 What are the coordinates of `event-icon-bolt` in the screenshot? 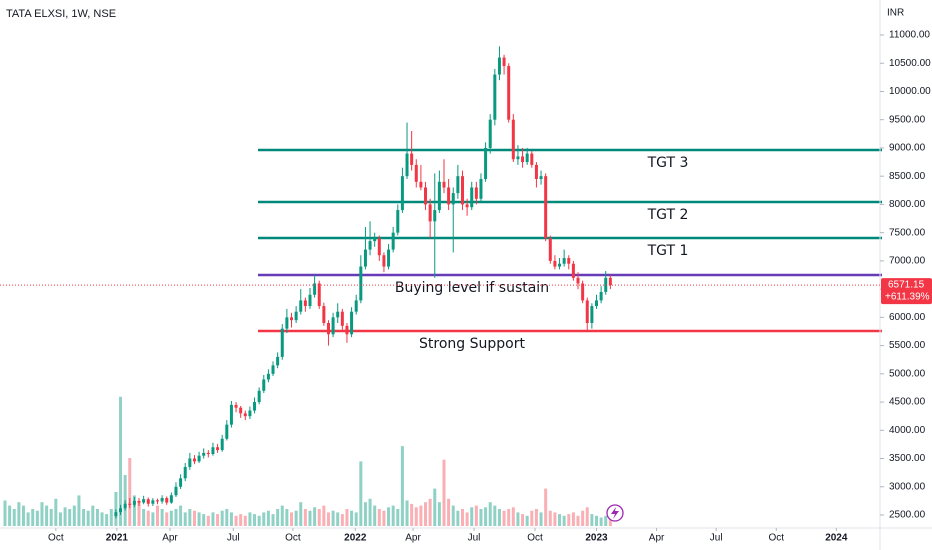 It's located at (615, 513).